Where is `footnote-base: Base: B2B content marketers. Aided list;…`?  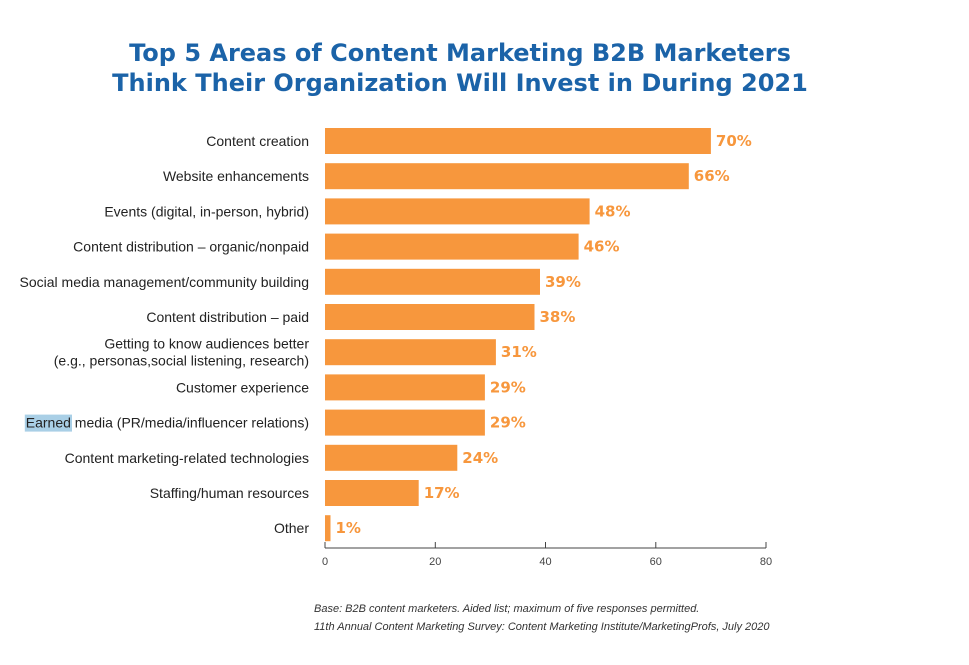
footnote-base: Base: B2B content marketers. Aided list;… is located at coordinates (507, 609).